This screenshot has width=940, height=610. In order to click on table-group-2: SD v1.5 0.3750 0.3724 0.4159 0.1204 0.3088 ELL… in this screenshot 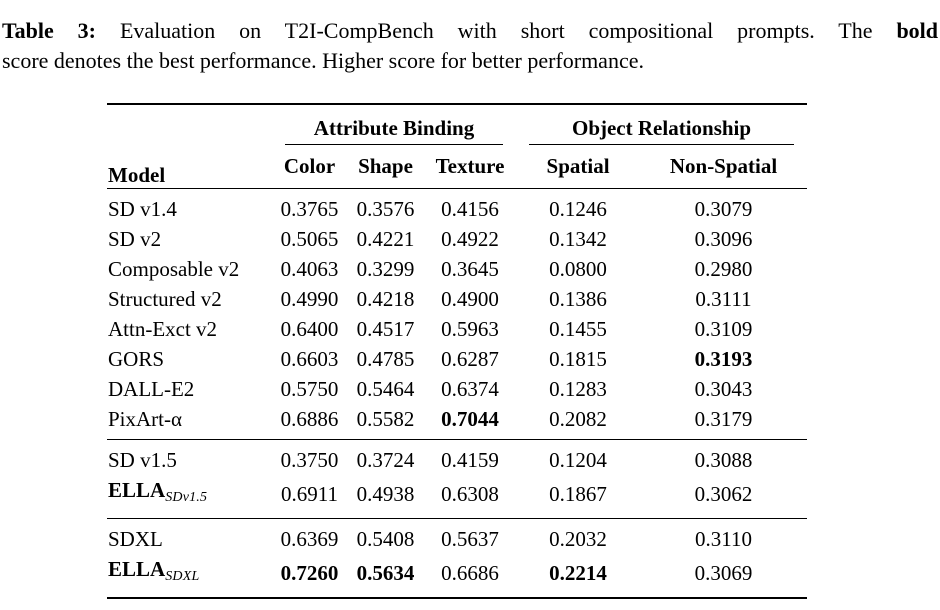, I will do `click(457, 479)`.